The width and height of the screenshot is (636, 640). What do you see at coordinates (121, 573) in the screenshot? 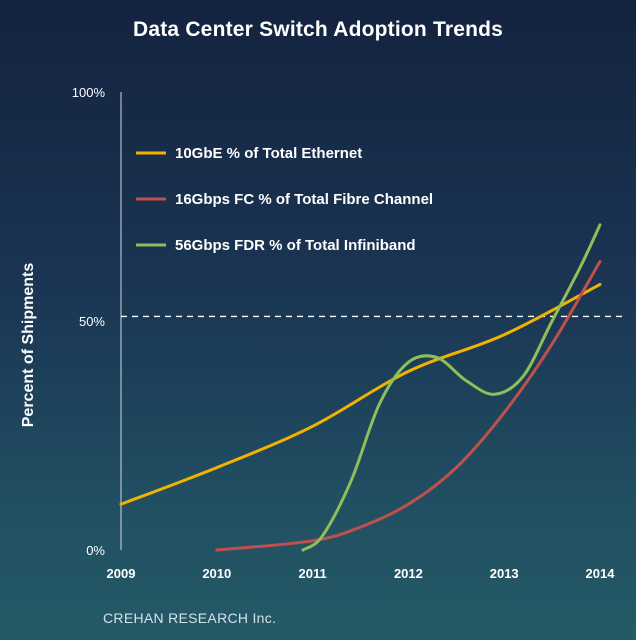
I see `x-tick-label: 2009` at bounding box center [121, 573].